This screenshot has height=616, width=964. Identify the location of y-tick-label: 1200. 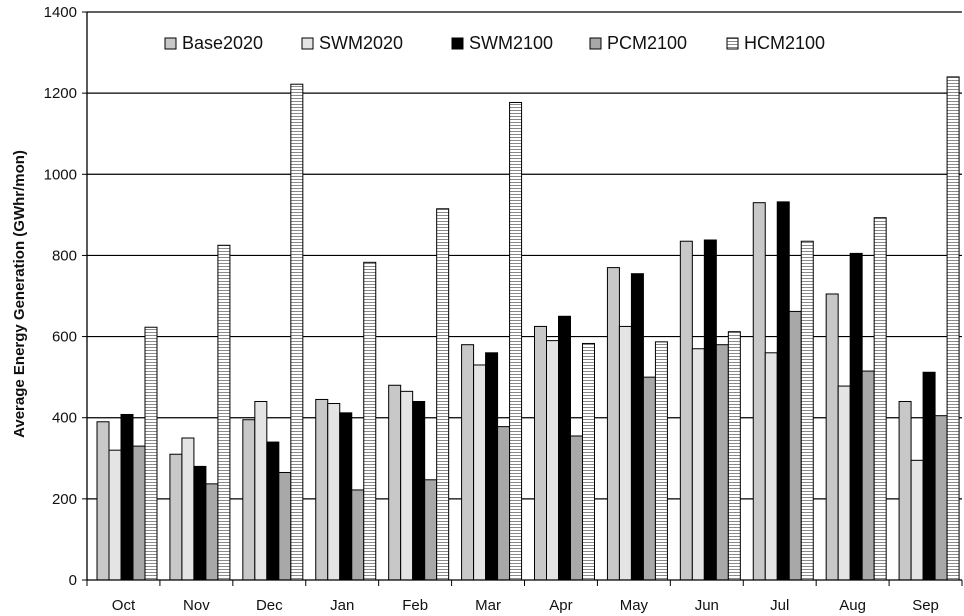
(60, 93).